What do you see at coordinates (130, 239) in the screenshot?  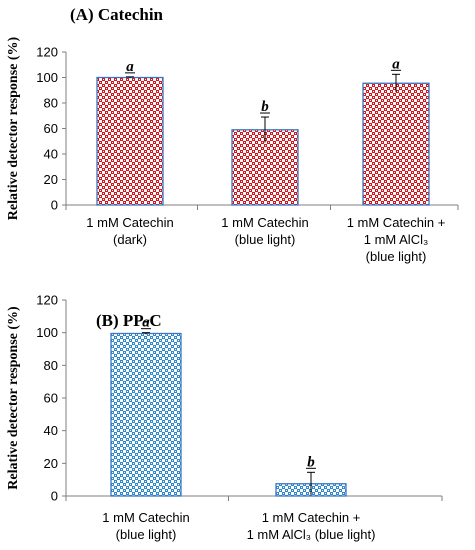 I see `category-label: (dark)` at bounding box center [130, 239].